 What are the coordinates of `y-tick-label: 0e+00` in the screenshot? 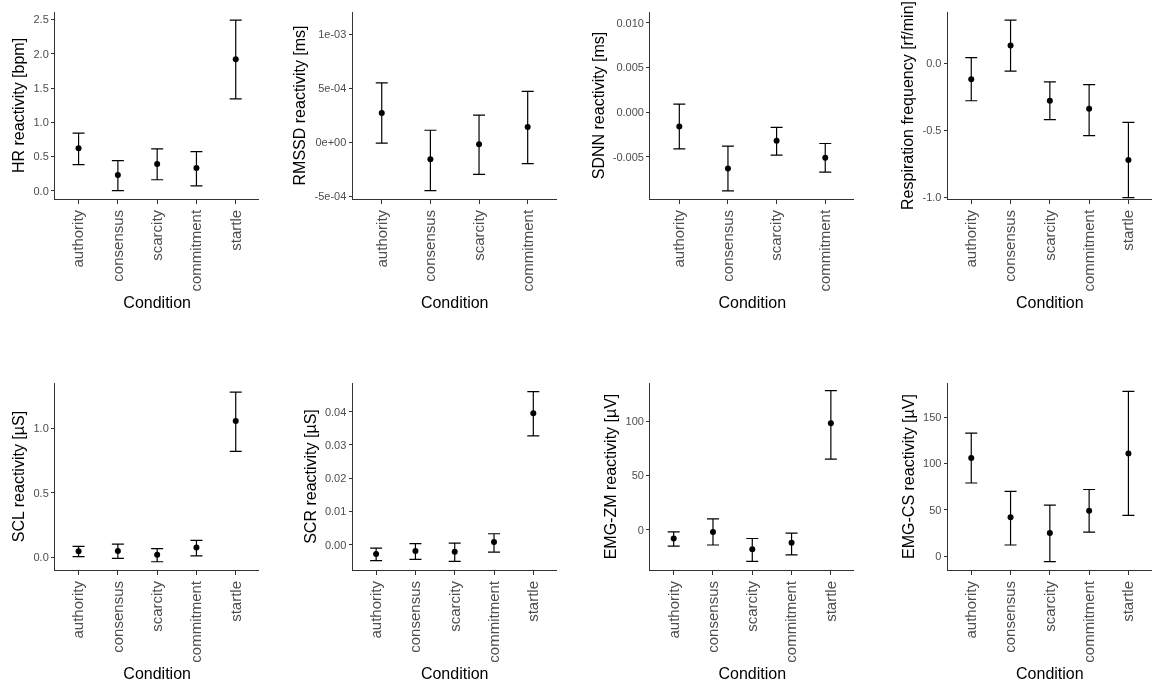 It's located at (331, 141).